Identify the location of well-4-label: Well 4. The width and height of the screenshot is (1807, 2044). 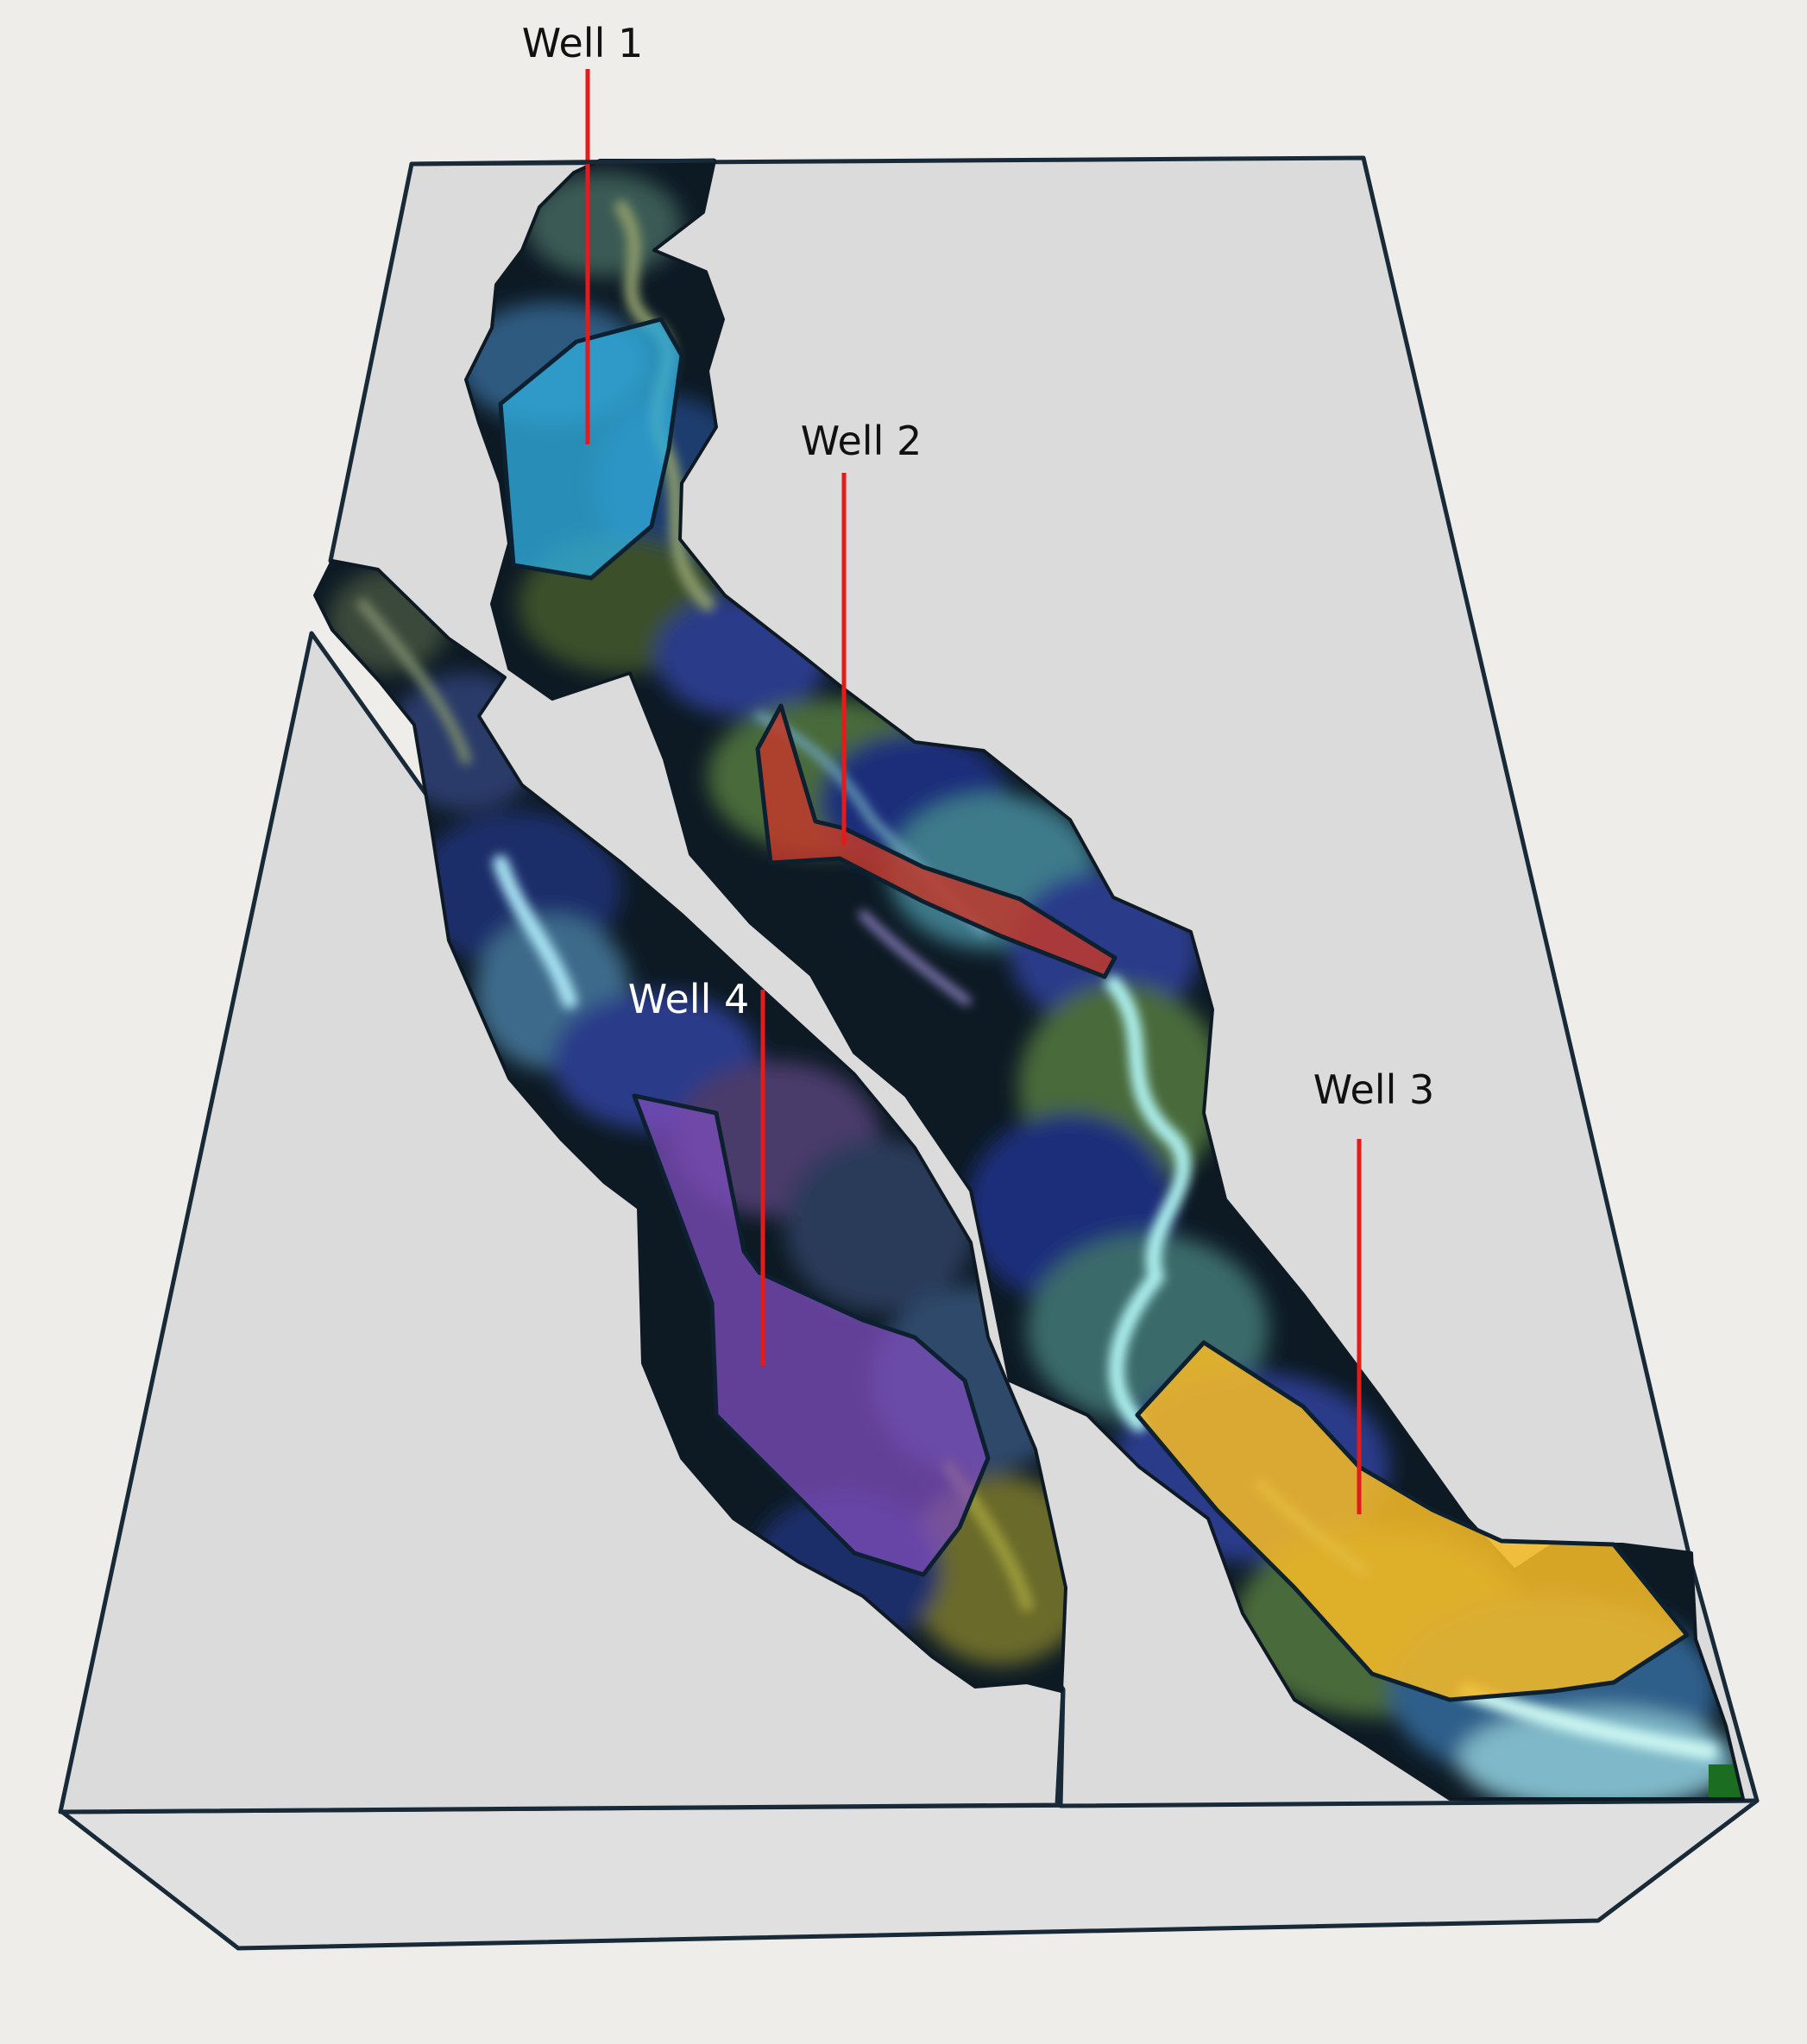
(689, 999).